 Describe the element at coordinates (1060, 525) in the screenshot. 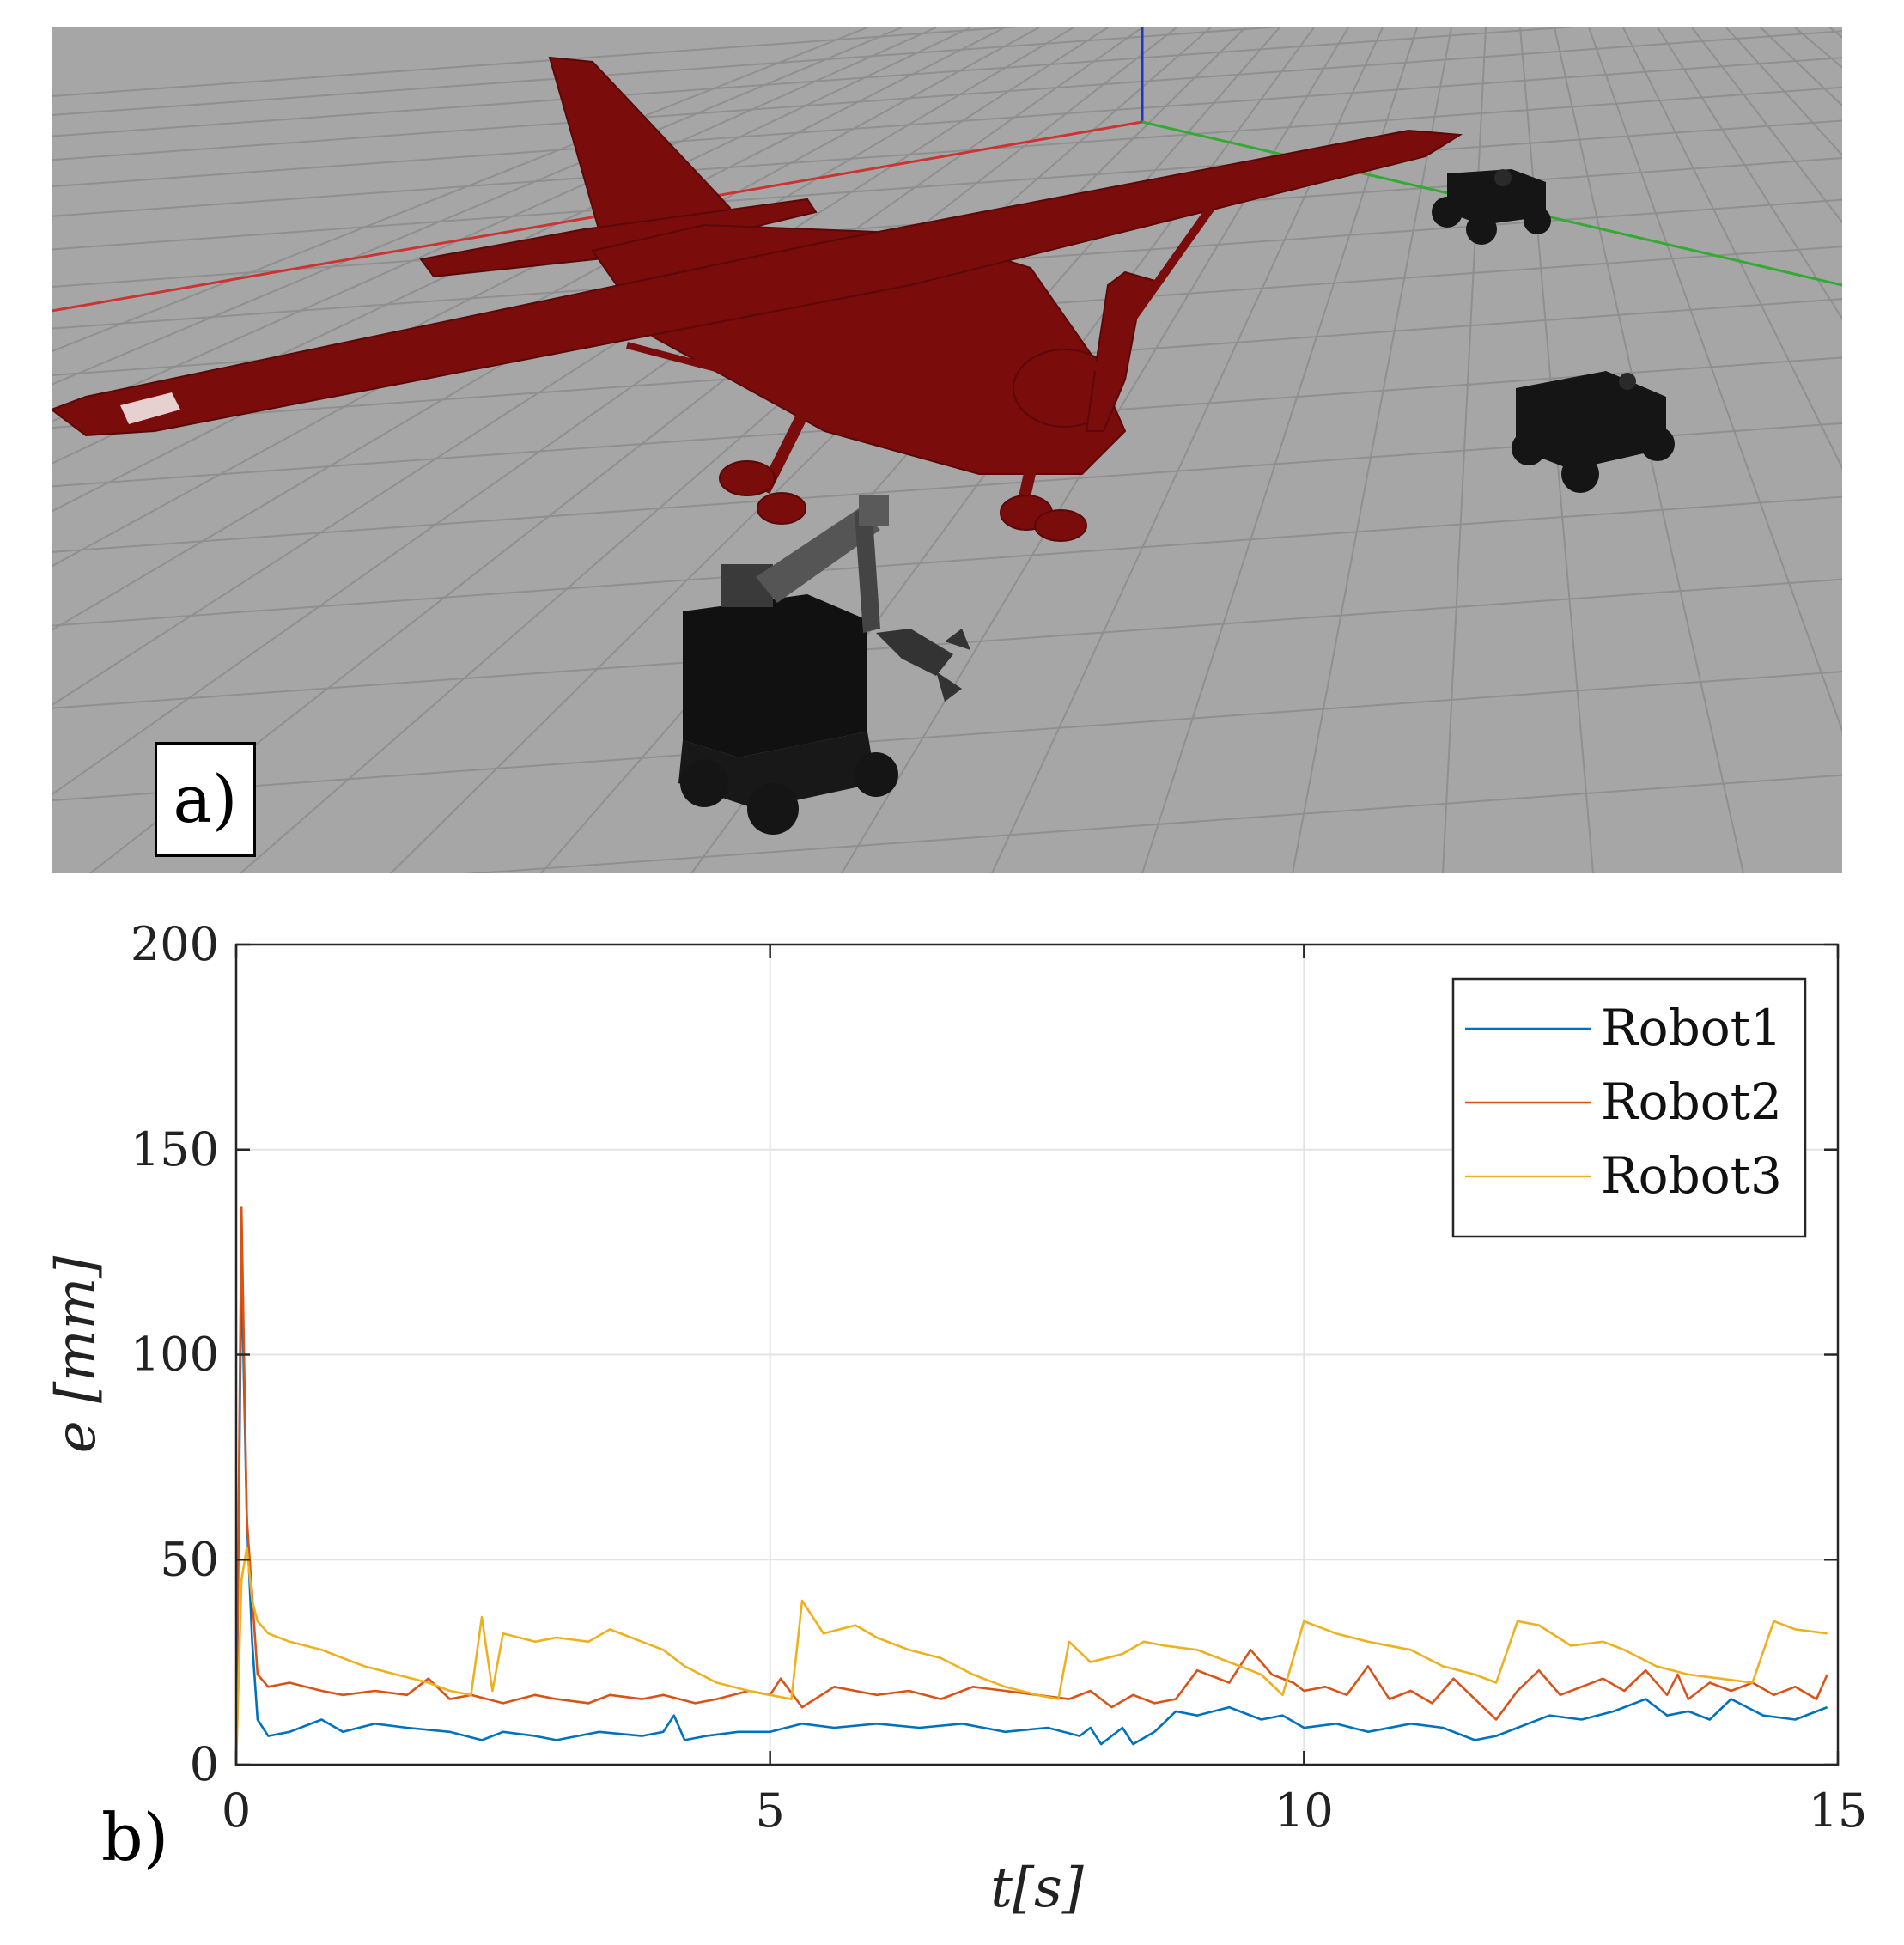

I see `wheel-front-b` at that location.